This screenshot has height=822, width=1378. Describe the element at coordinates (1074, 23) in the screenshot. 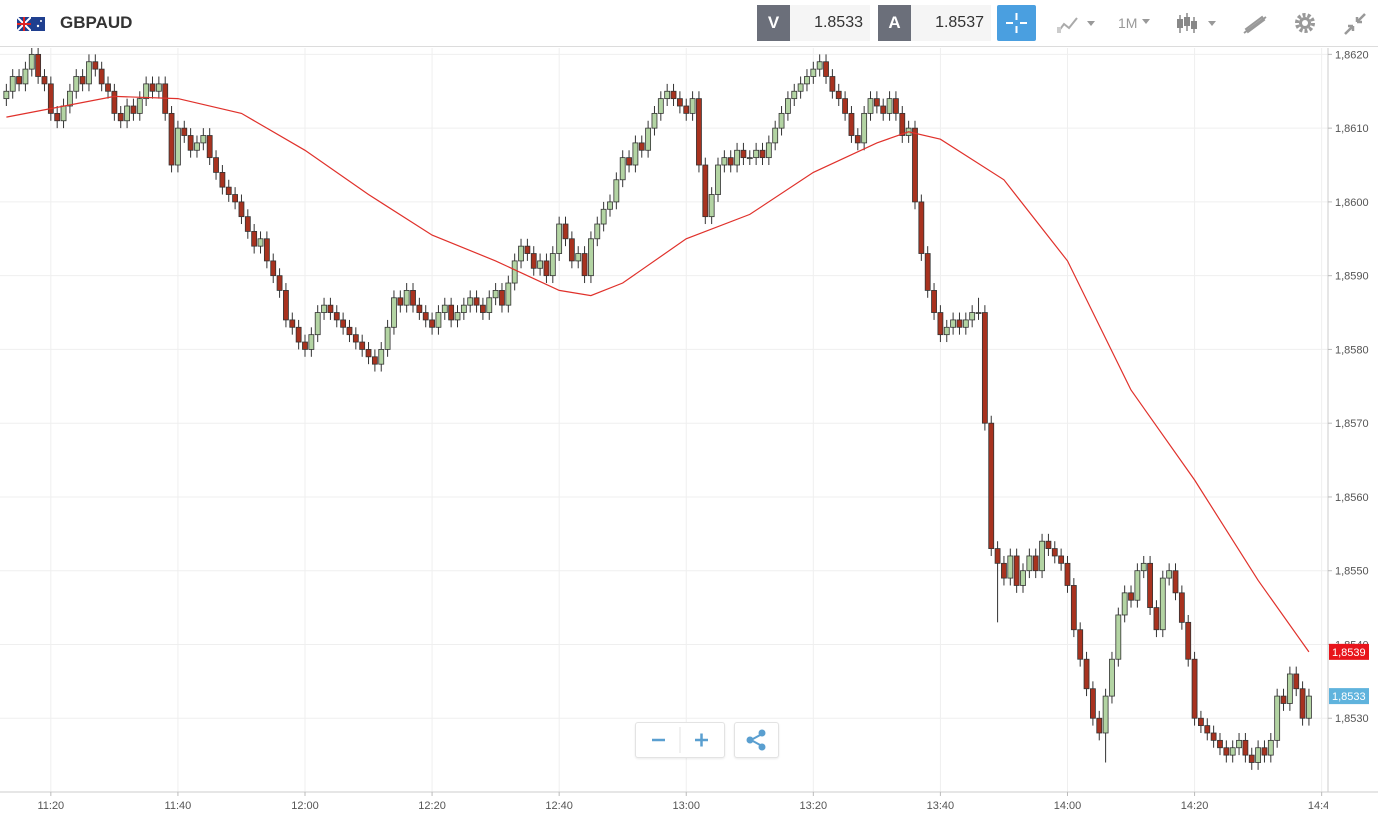

I see `chart-type-button` at that location.